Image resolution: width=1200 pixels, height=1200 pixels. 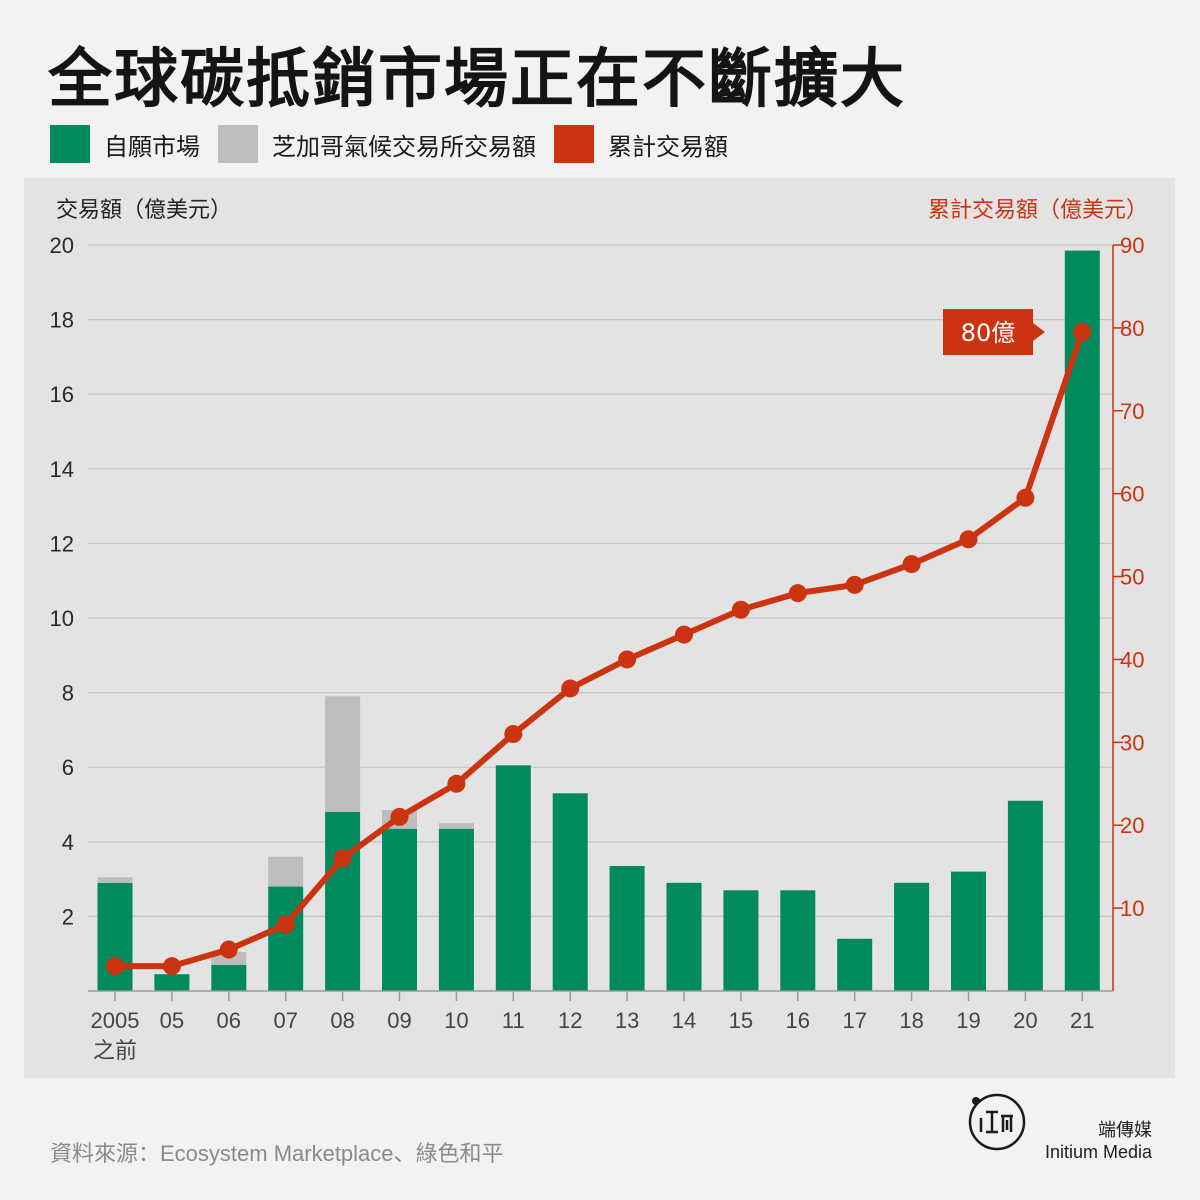 What do you see at coordinates (62, 320) in the screenshot?
I see `y-tick-label: 18` at bounding box center [62, 320].